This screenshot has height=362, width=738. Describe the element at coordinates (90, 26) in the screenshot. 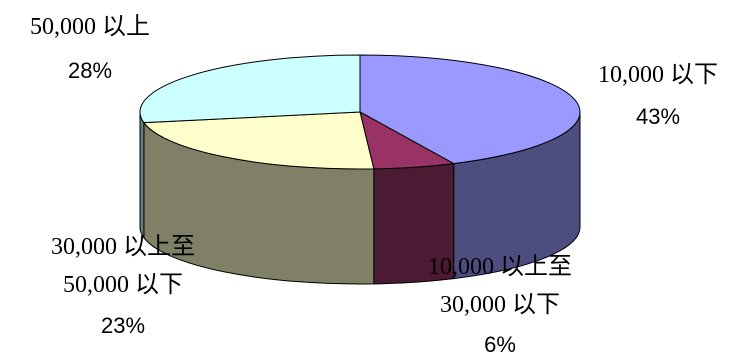

I see `slice-label-50000-above: 50,000 以上` at that location.